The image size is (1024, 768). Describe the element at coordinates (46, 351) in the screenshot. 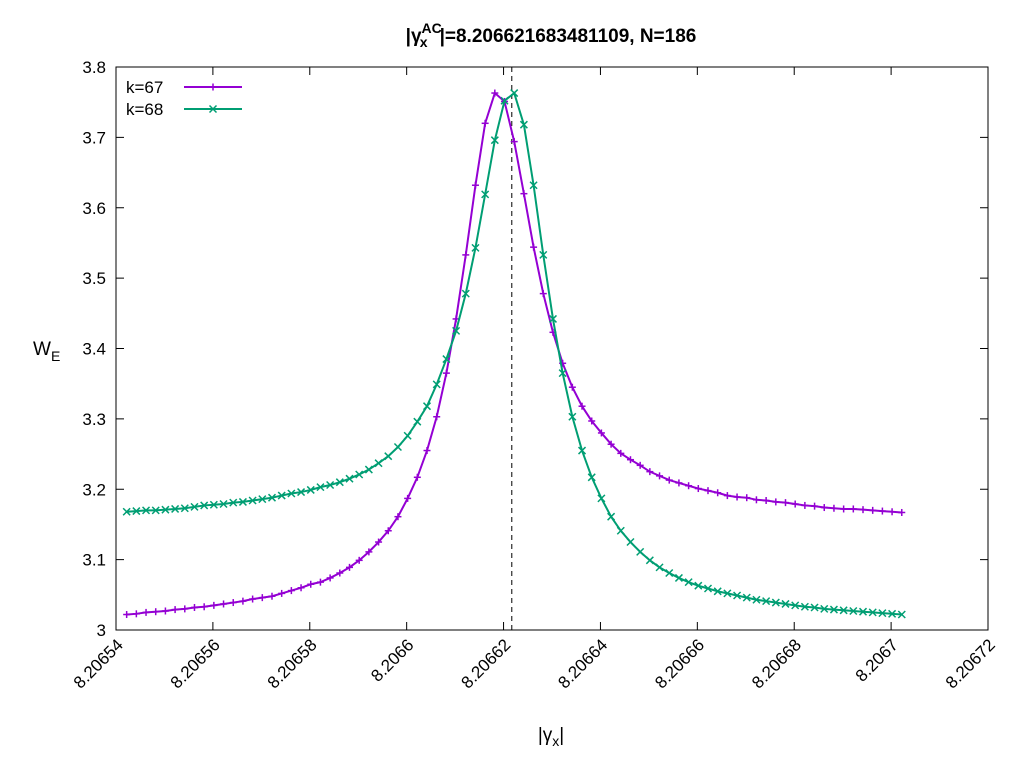

I see `y-axis-label: WE` at that location.